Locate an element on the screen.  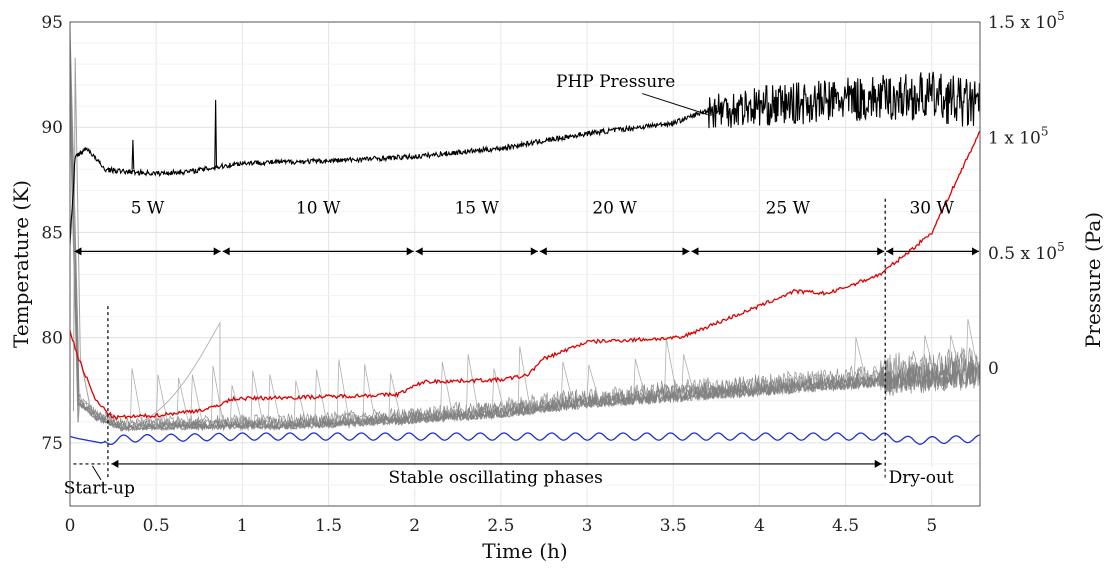
y-left-tick-label: 85 is located at coordinates (52, 233).